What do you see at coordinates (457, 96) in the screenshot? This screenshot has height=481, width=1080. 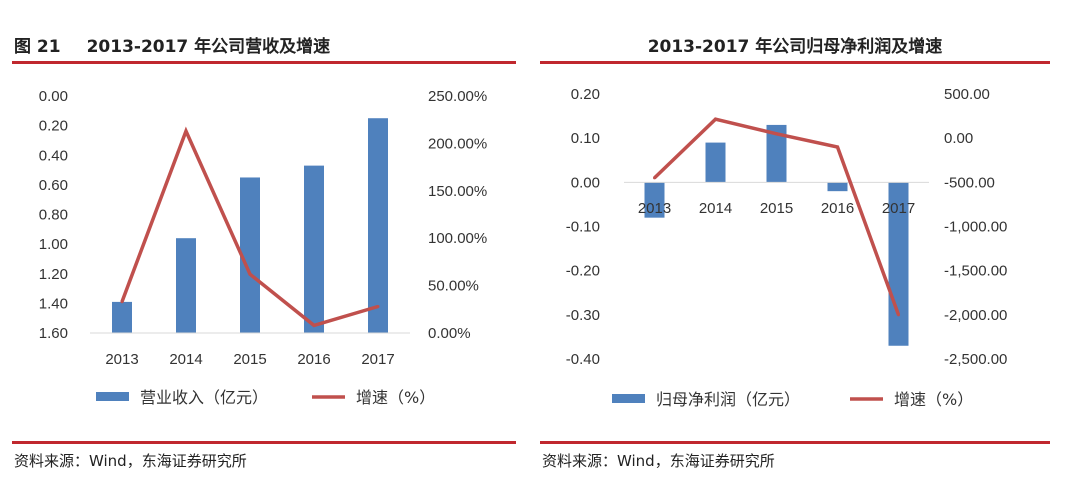 I see `y2-axis-tick-label: 250.00%` at bounding box center [457, 96].